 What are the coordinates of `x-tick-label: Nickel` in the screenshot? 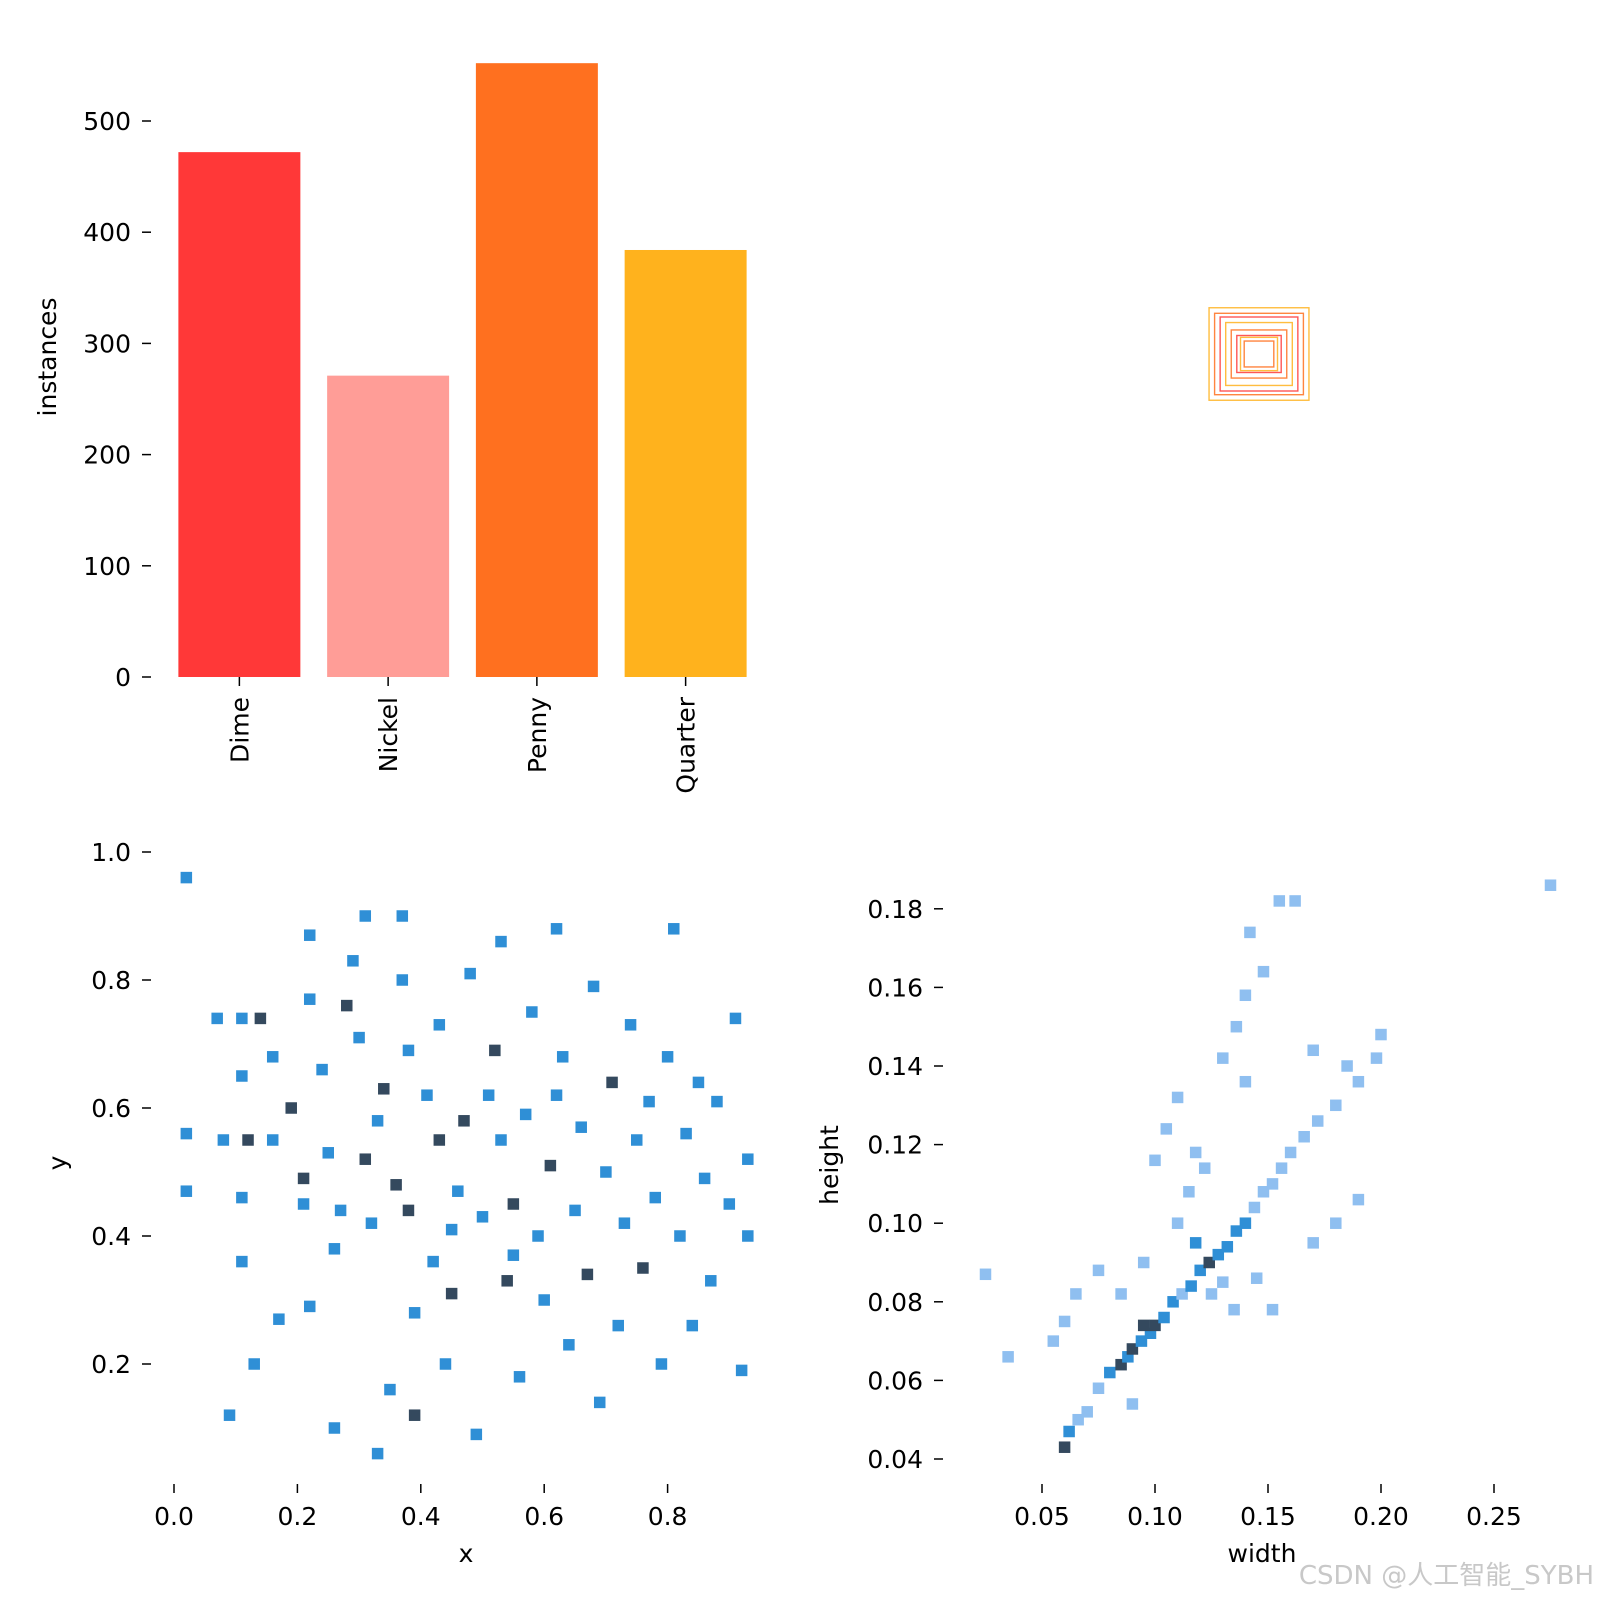 It's located at (388, 734).